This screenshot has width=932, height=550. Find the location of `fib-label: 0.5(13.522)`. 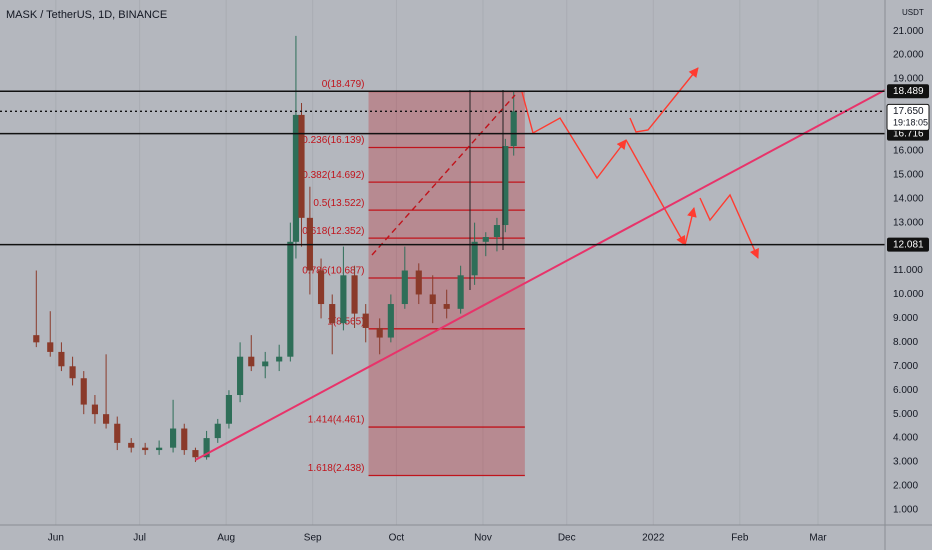

fib-label: 0.5(13.522) is located at coordinates (338, 203).